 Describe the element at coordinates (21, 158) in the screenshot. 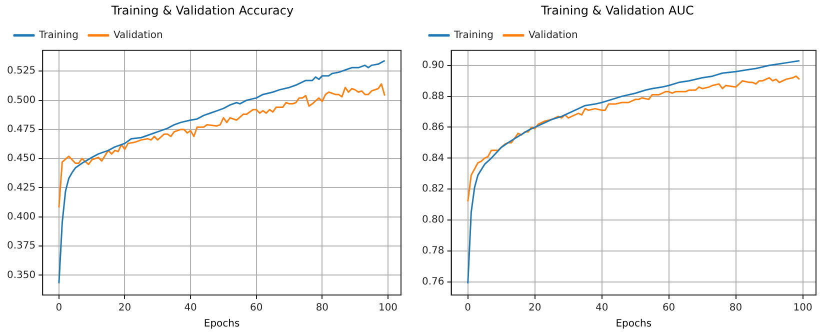

I see `y-tick-label: 0.450` at that location.